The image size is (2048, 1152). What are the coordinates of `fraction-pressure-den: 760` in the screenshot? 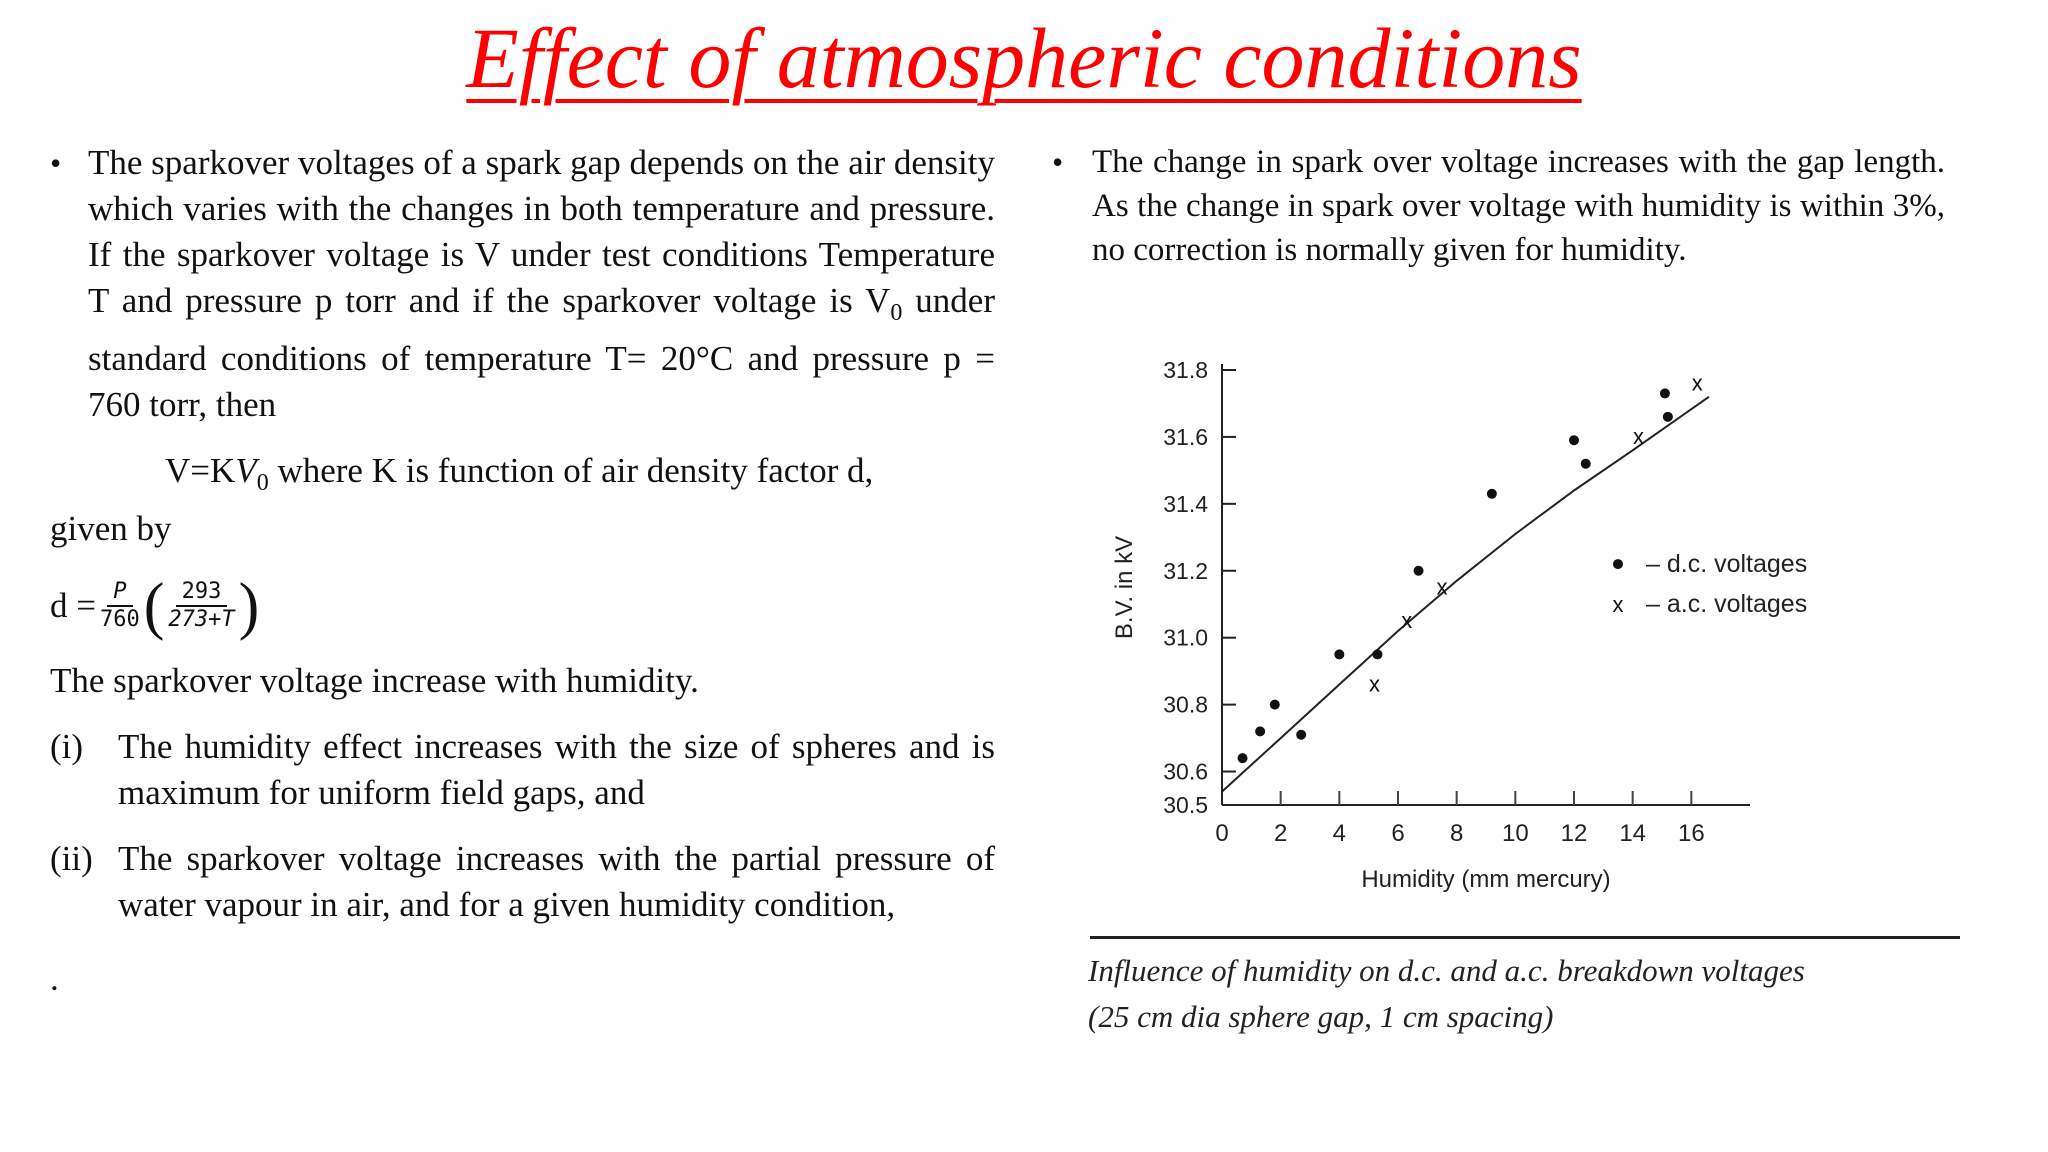 It's located at (120, 619).